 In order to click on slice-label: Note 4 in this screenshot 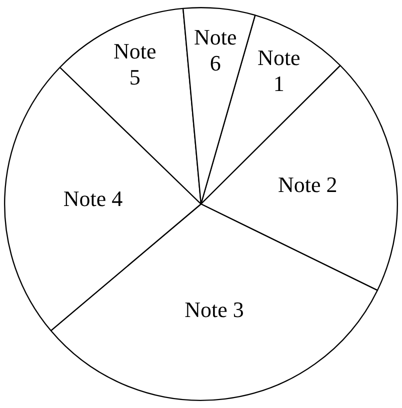, I will do `click(93, 199)`.